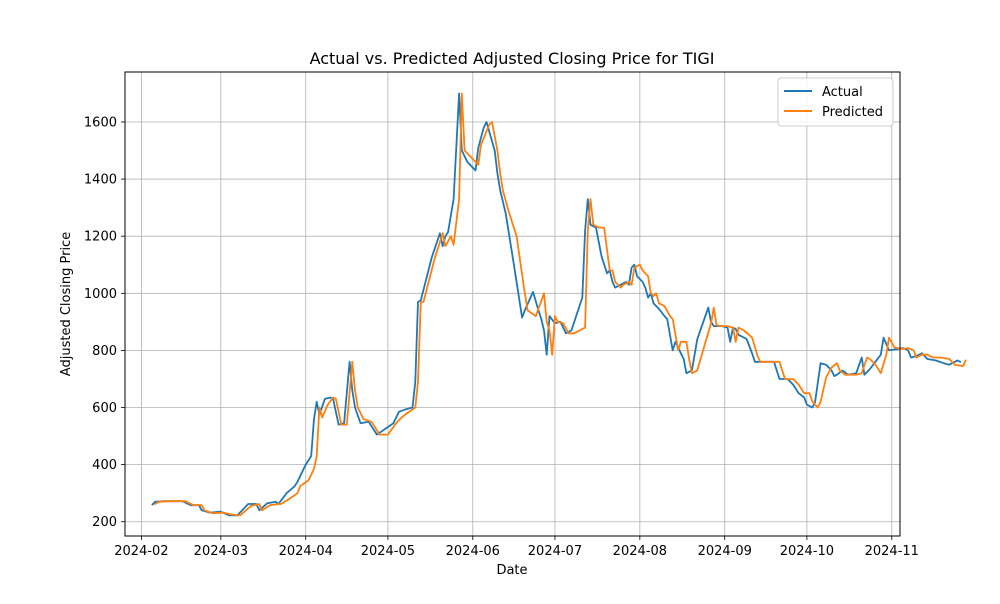 The height and width of the screenshot is (604, 1000). What do you see at coordinates (892, 551) in the screenshot?
I see `x-tick-label: 2024-11` at bounding box center [892, 551].